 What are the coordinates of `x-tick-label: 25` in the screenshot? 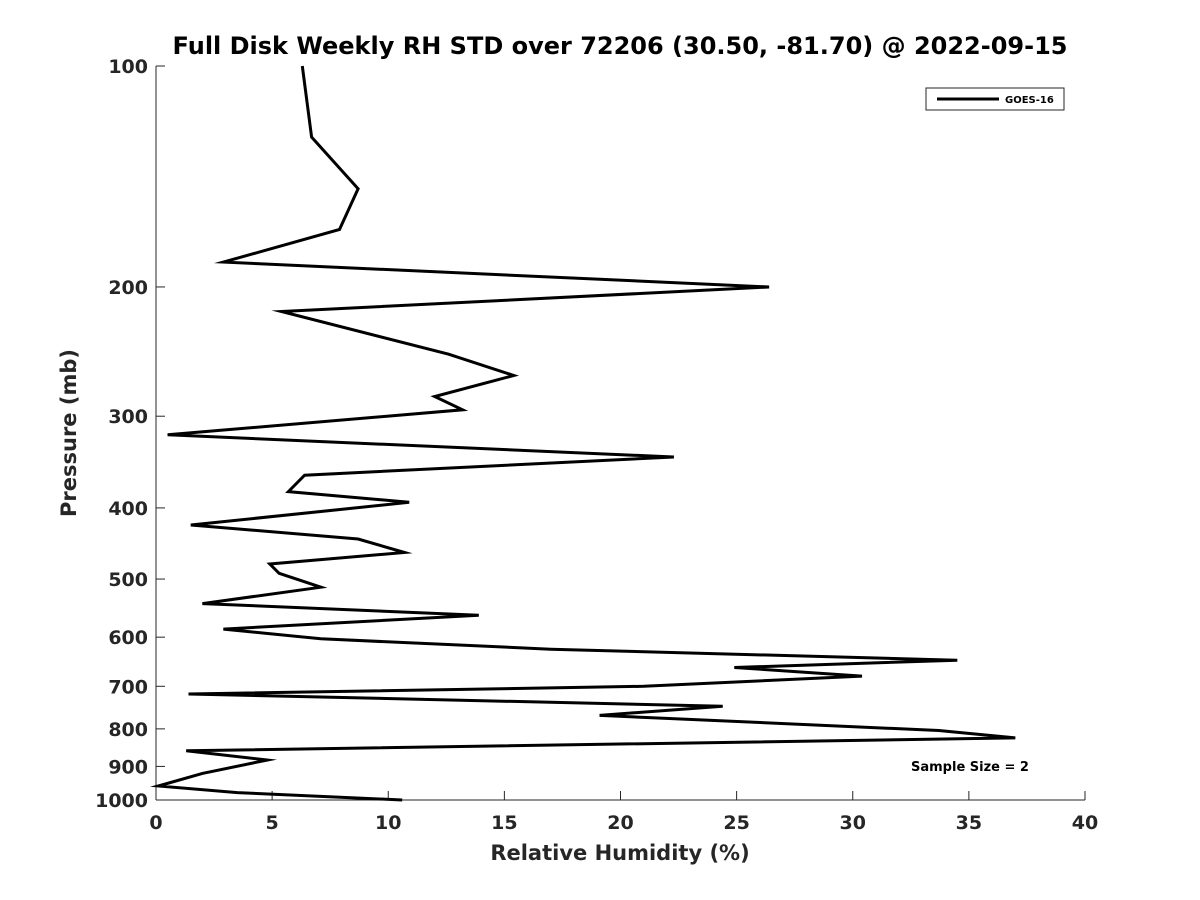 It's located at (736, 823).